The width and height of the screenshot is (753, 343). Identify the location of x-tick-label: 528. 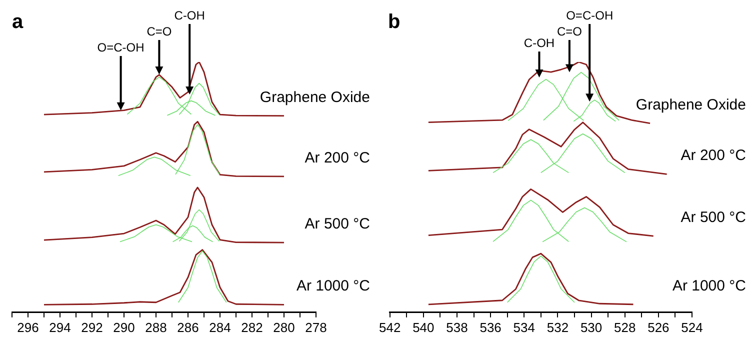
(625, 327).